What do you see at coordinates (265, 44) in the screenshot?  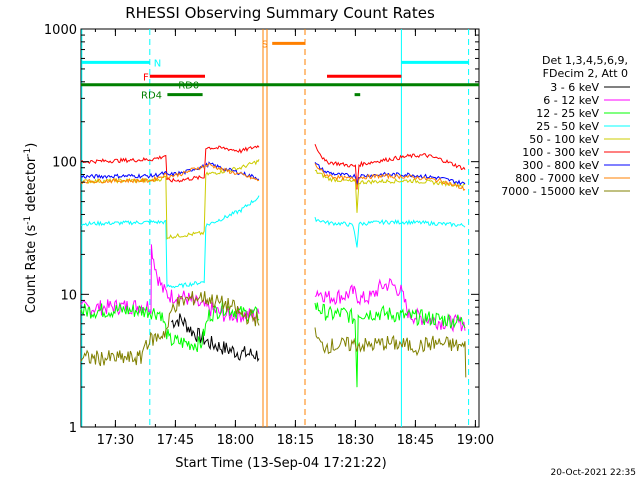 I see `flag-label-1: S` at bounding box center [265, 44].